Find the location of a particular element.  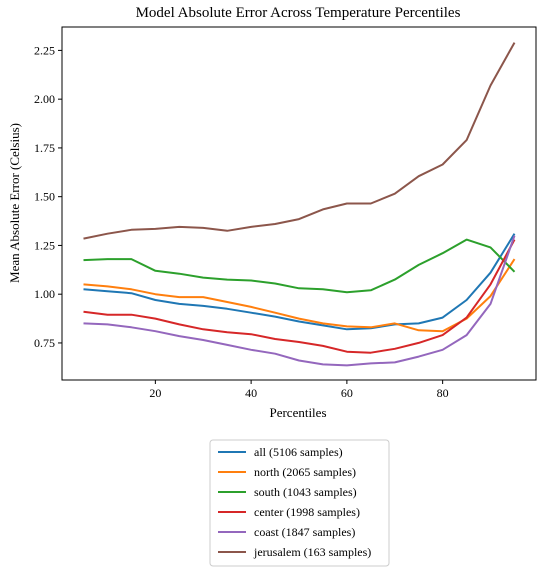

legend-entry: coast (1847 samples) is located at coordinates (304, 532).